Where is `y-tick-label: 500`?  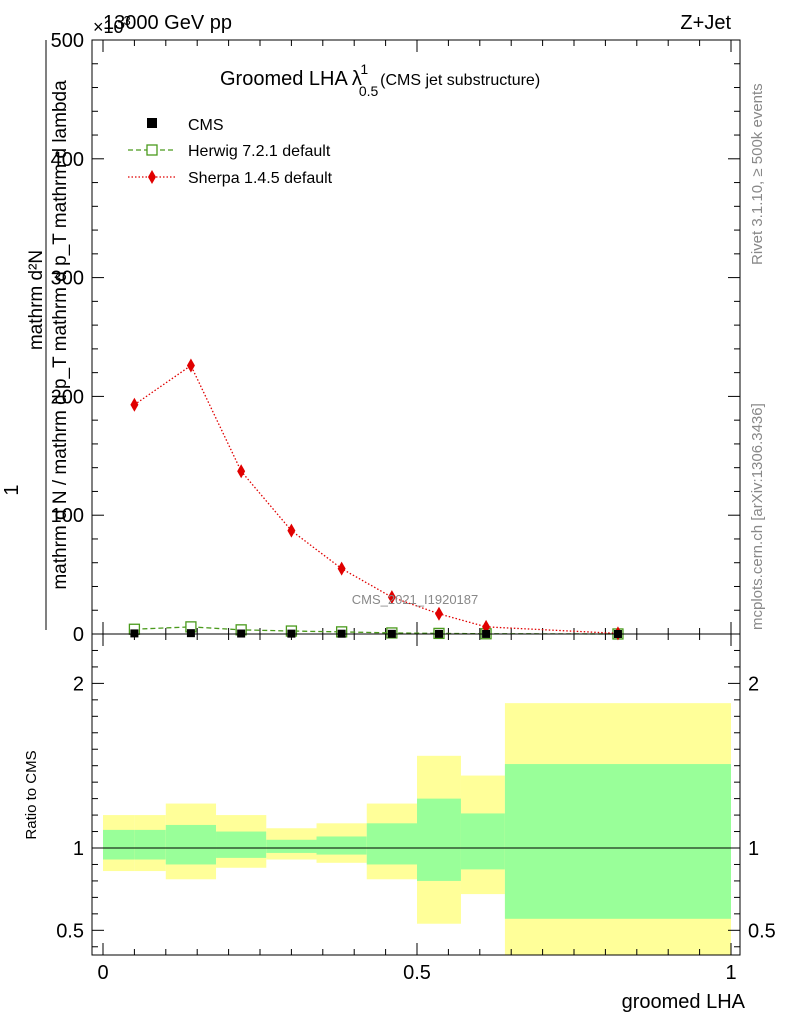 y-tick-label: 500 is located at coordinates (67, 41).